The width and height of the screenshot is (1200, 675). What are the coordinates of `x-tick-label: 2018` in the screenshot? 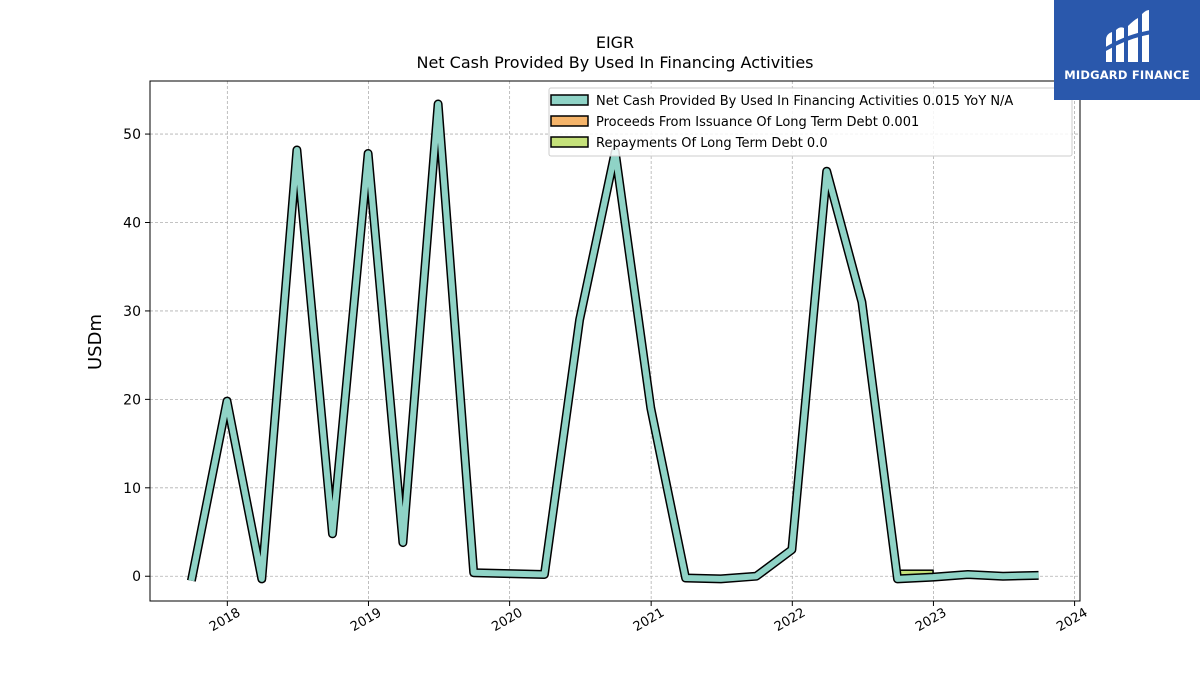 It's located at (225, 620).